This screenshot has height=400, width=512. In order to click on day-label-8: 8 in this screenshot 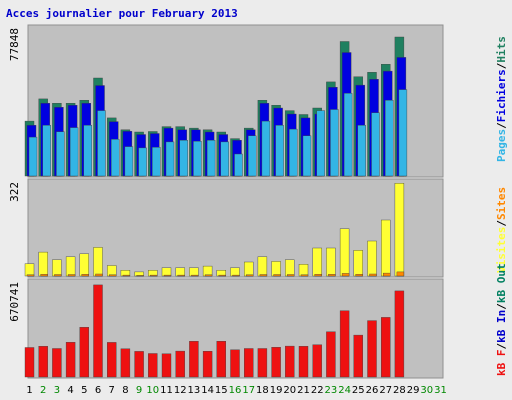, I will do `click(125, 390)`.